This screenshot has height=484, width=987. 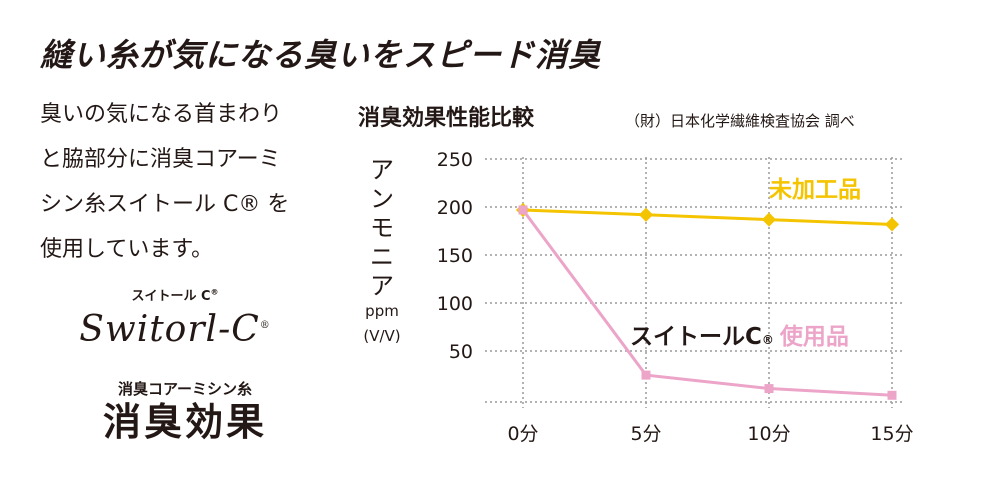 I want to click on description-line: シン糸スイトール C® を, so click(x=165, y=204).